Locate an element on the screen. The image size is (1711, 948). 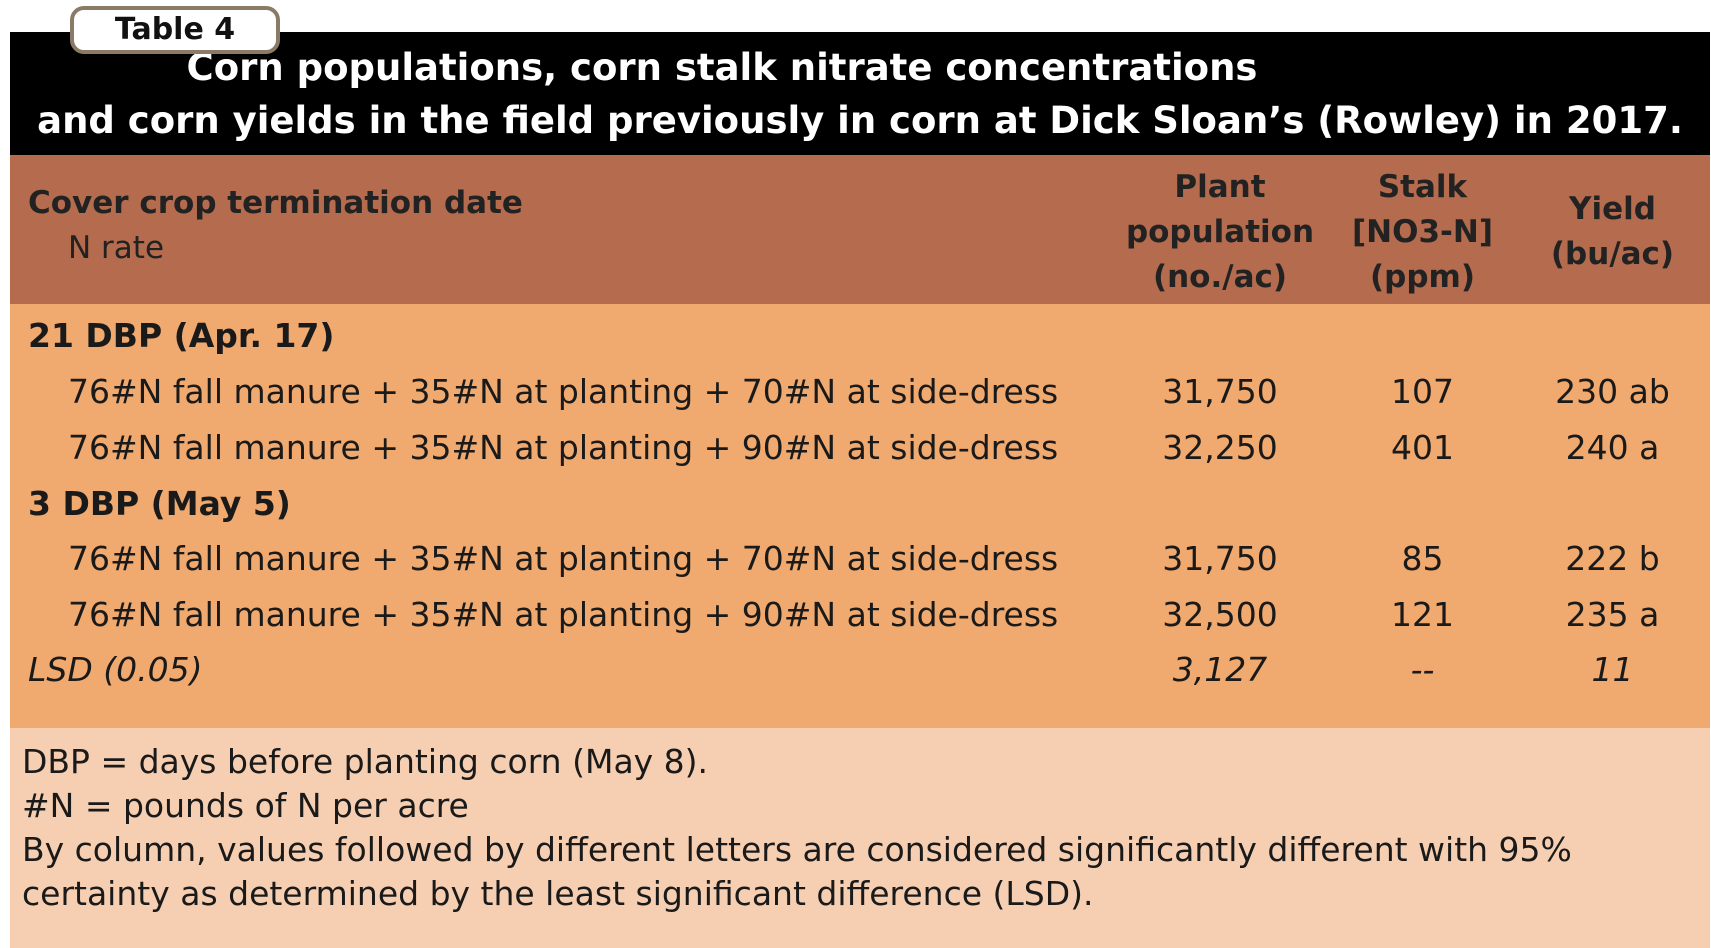
header-stalk-line: (ppm) is located at coordinates (1422, 277).